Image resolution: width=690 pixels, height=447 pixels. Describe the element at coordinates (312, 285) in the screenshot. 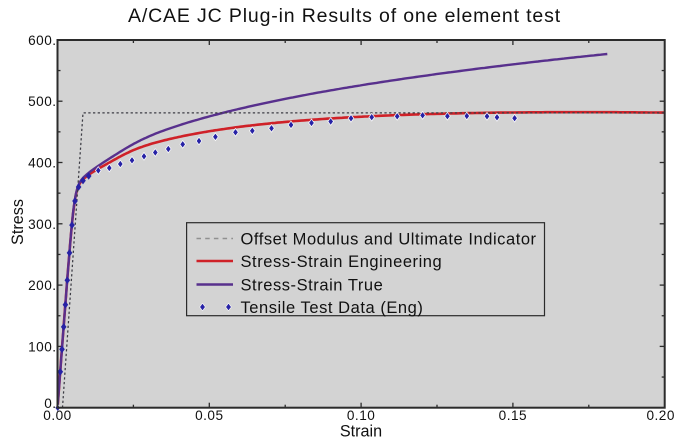

I see `svg-text: Stress-Strain True` at that location.